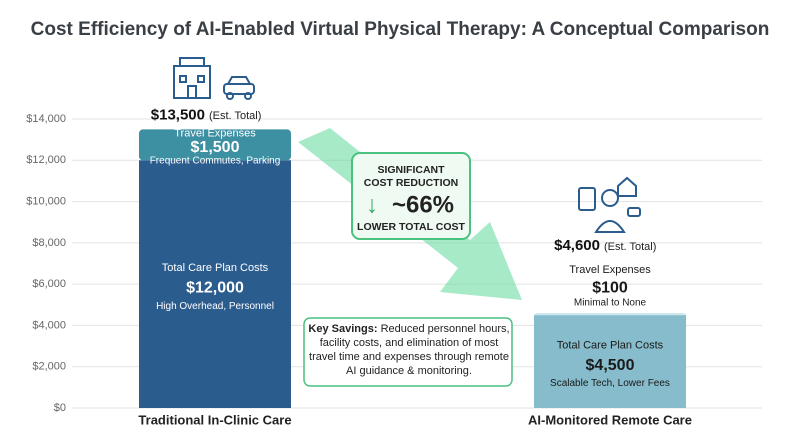 The image size is (800, 447). Describe the element at coordinates (610, 287) in the screenshot. I see `segment-value: $100` at that location.